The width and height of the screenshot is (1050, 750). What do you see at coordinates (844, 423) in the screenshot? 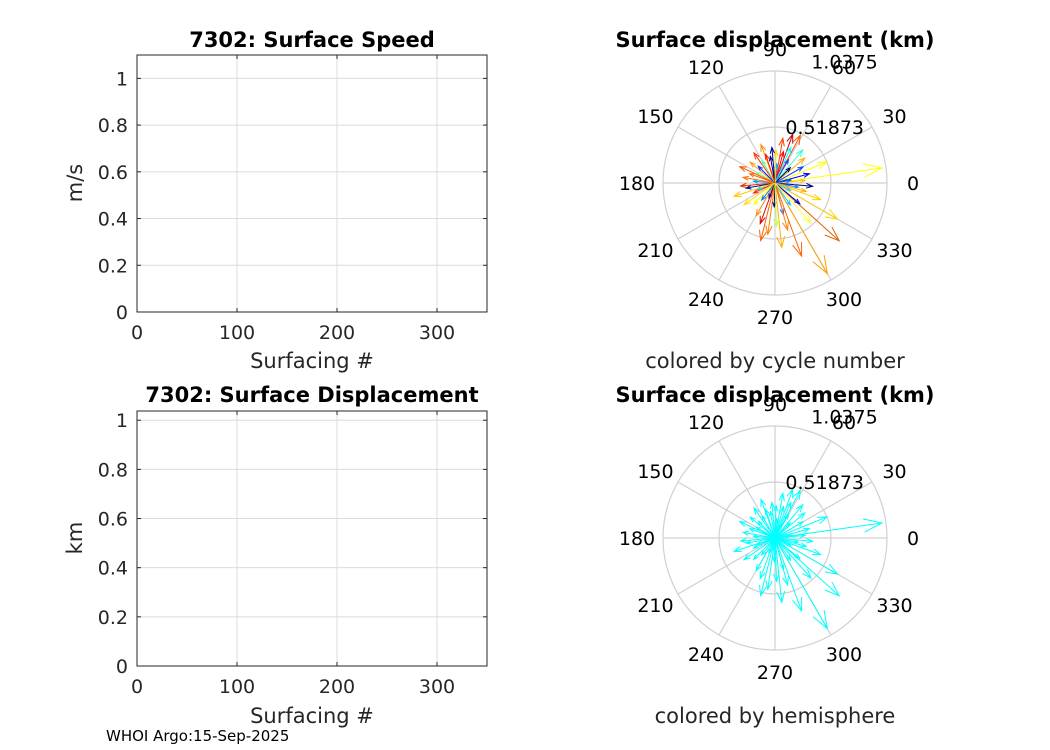
I see `theta-tick-label: 60` at bounding box center [844, 423].